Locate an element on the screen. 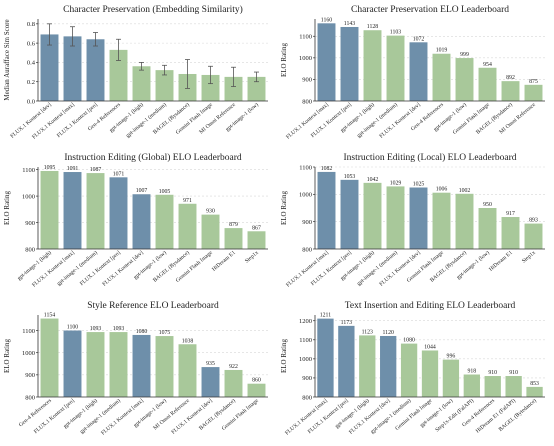  x-tick-label: BAGEL (Bytedance) is located at coordinates (517, 415).